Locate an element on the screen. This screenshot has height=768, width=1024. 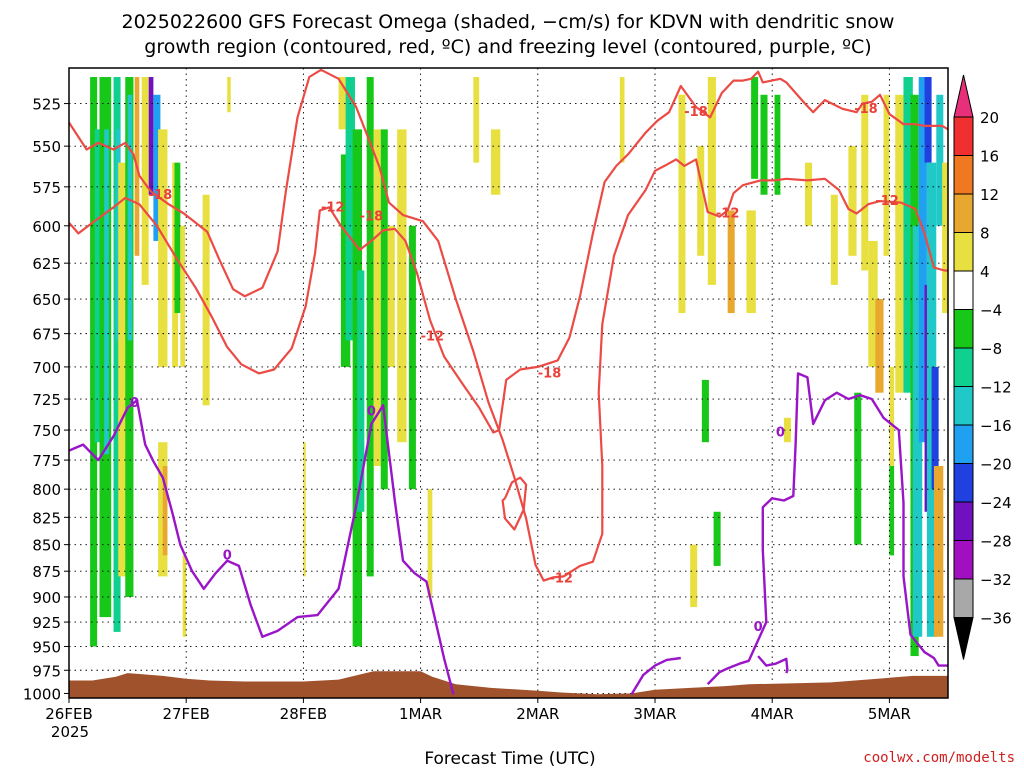
y-tick-label: 525 is located at coordinates (46, 105).